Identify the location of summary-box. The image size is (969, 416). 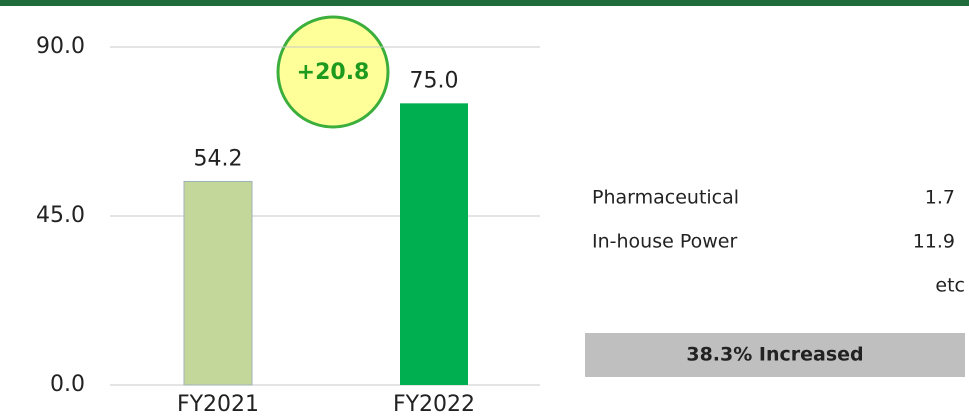
(775, 355).